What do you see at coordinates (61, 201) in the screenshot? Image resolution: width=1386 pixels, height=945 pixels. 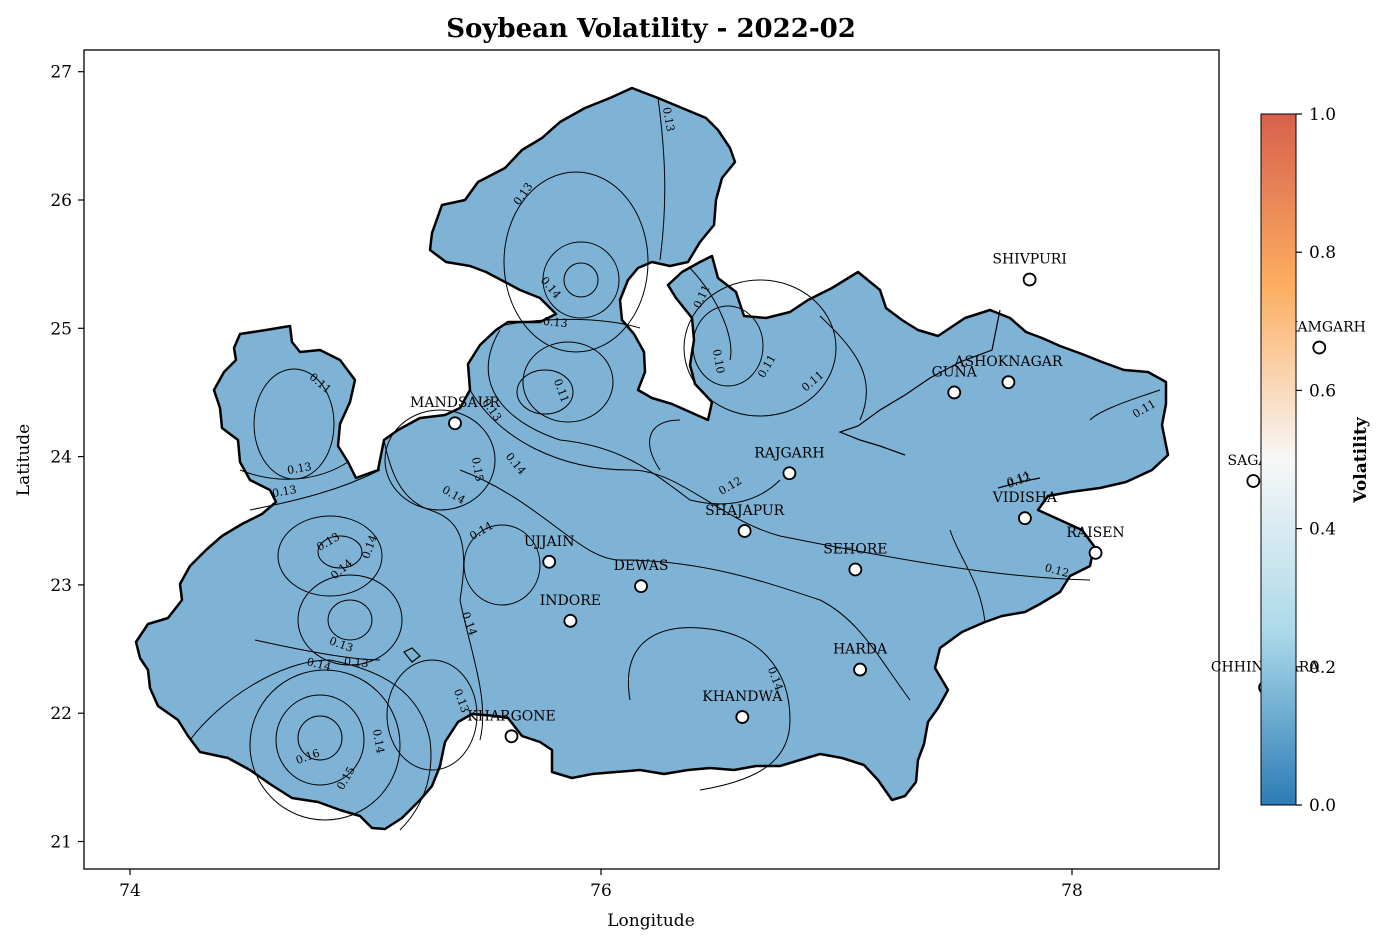 I see `y-tick-label: 26` at bounding box center [61, 201].